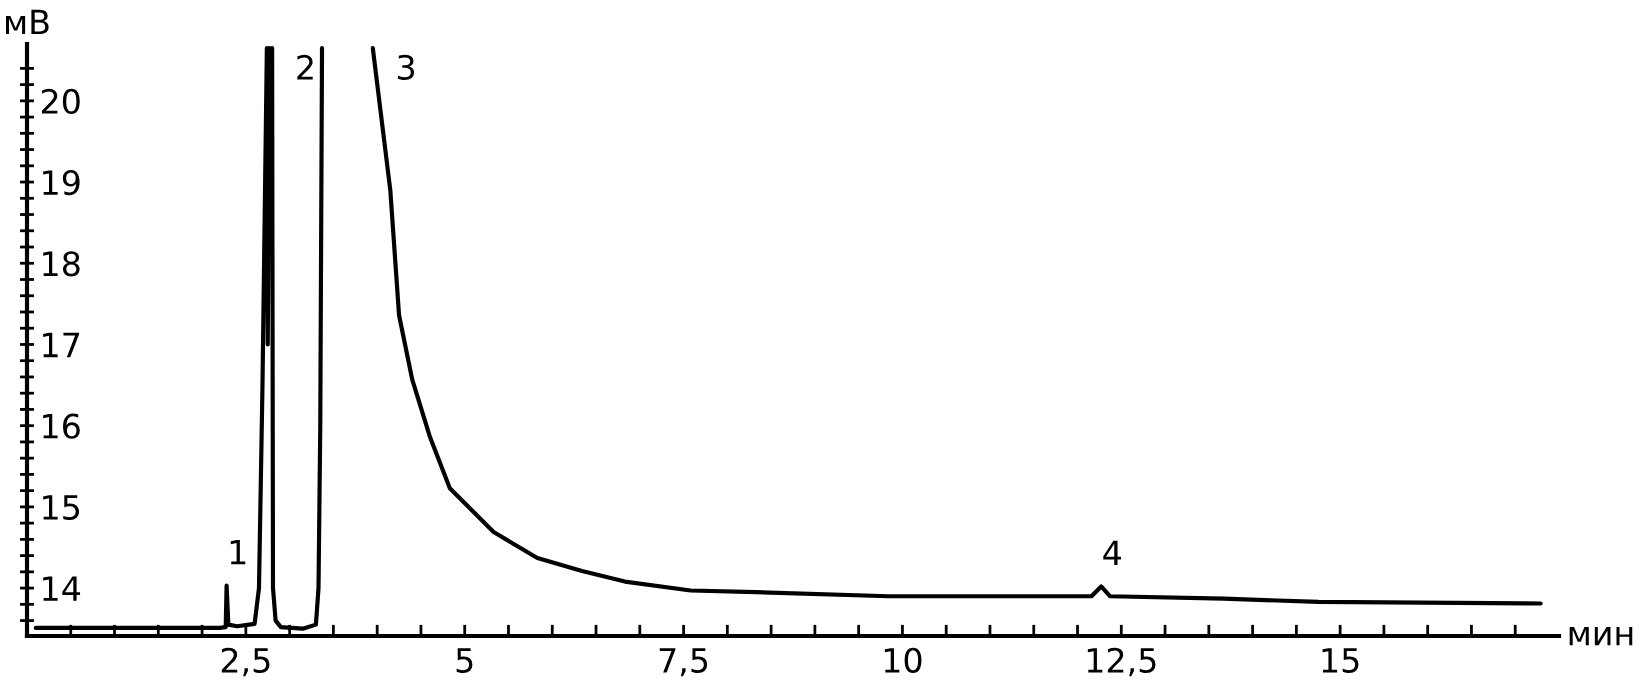 The image size is (1642, 692). Describe the element at coordinates (61, 345) in the screenshot. I see `y-tick-label: 17` at that location.